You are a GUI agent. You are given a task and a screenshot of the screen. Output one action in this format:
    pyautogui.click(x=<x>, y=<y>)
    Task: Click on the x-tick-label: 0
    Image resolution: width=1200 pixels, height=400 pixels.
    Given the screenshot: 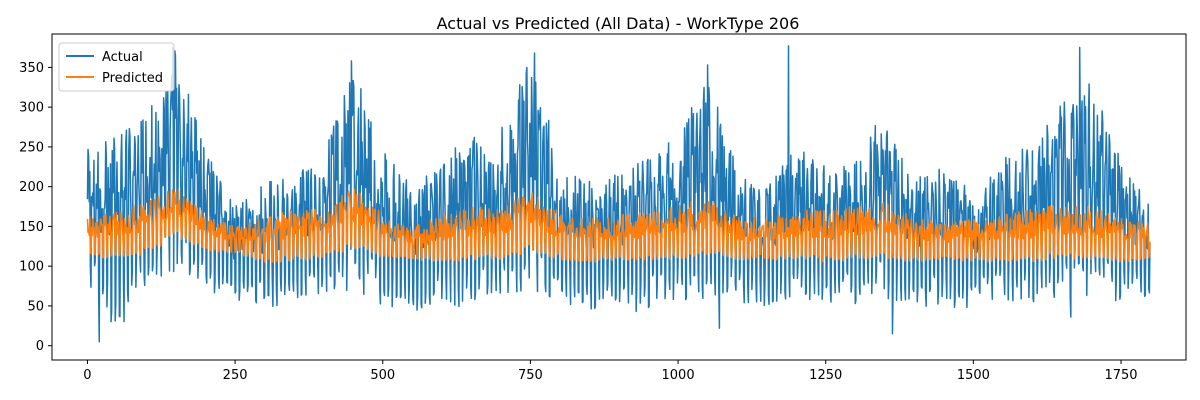 What is the action you would take?
    pyautogui.click(x=87, y=375)
    